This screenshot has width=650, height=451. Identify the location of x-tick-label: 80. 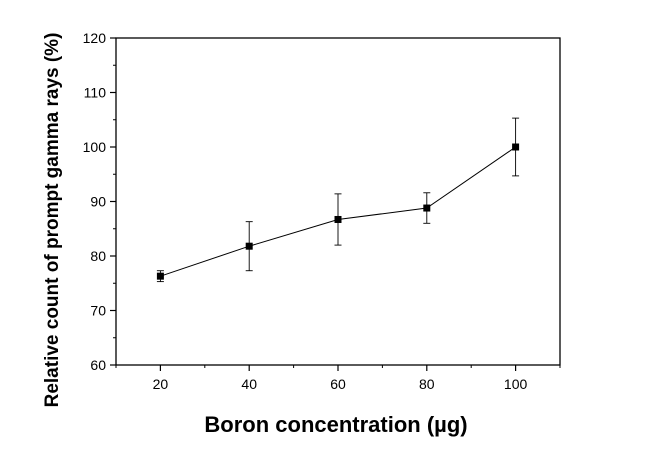
(427, 384).